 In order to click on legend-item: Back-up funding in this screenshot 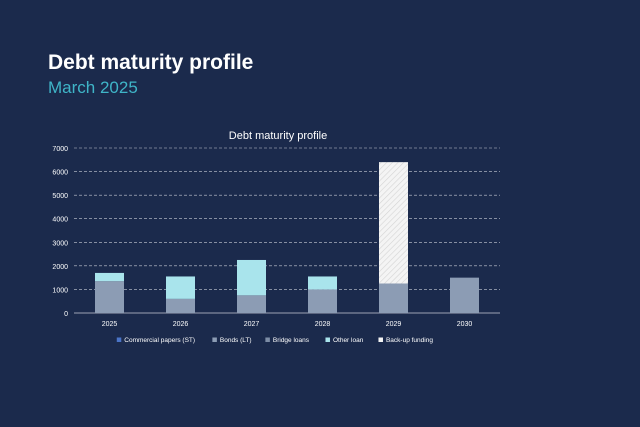, I will do `click(405, 340)`.